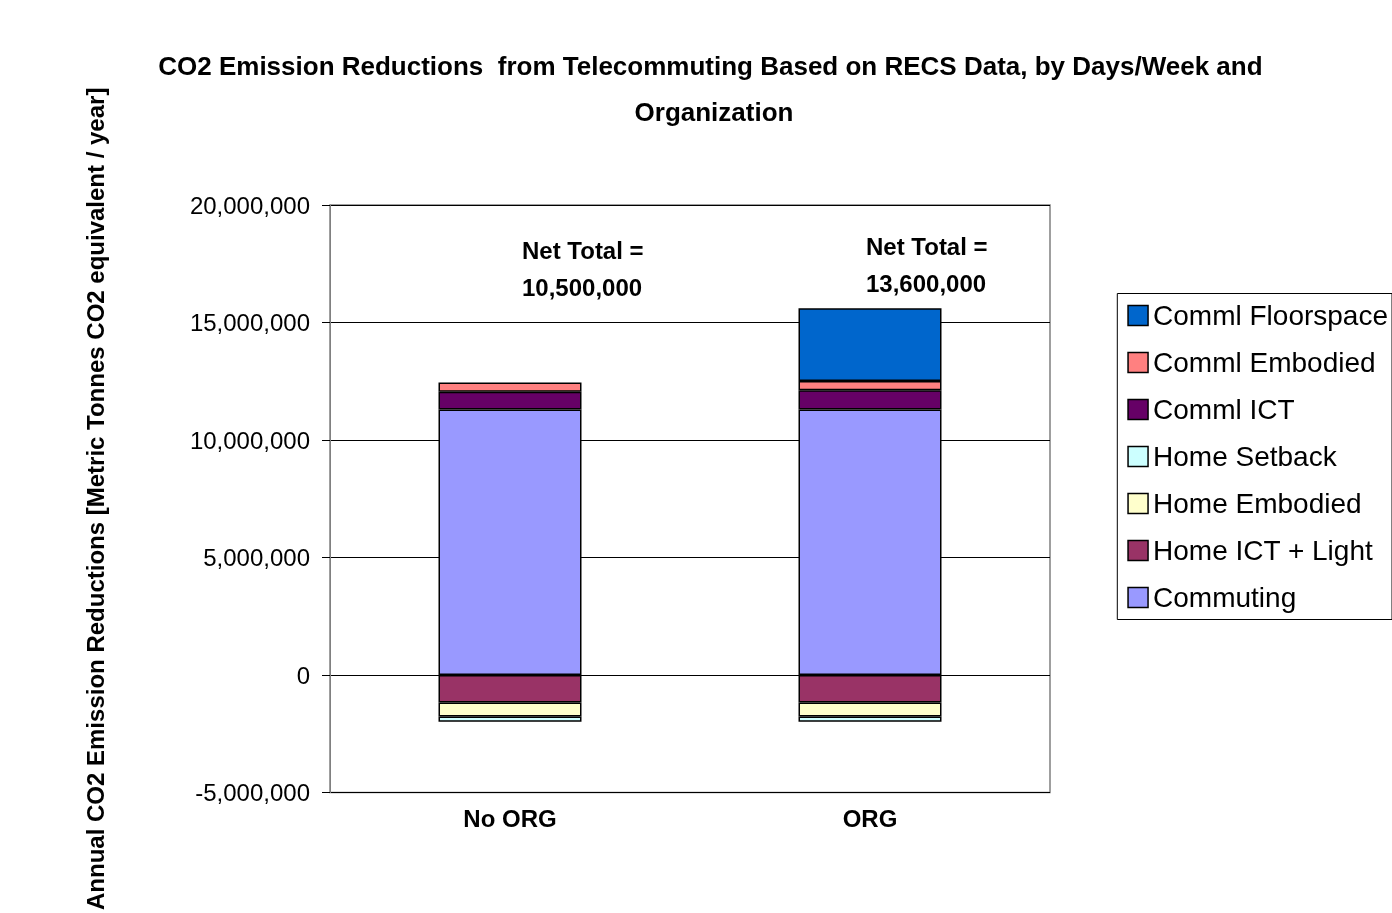 This screenshot has height=913, width=1392. Describe the element at coordinates (95, 498) in the screenshot. I see `y-axis-title: Annual CO2 Emission Reductions [Metric Tonnes CO2 equivalent / year]` at that location.